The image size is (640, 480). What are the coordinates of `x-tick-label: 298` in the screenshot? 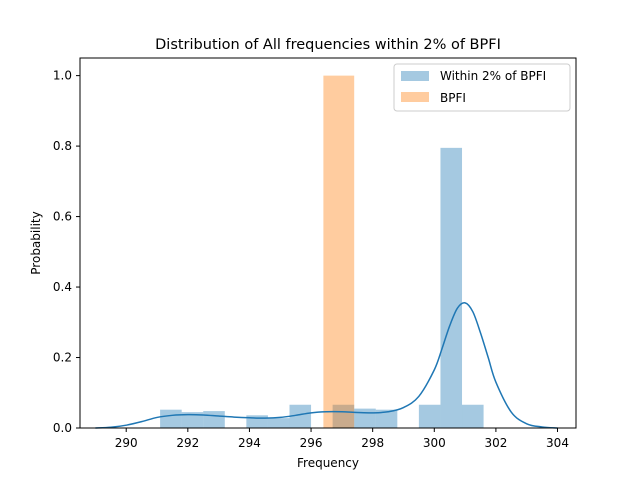 It's located at (372, 443).